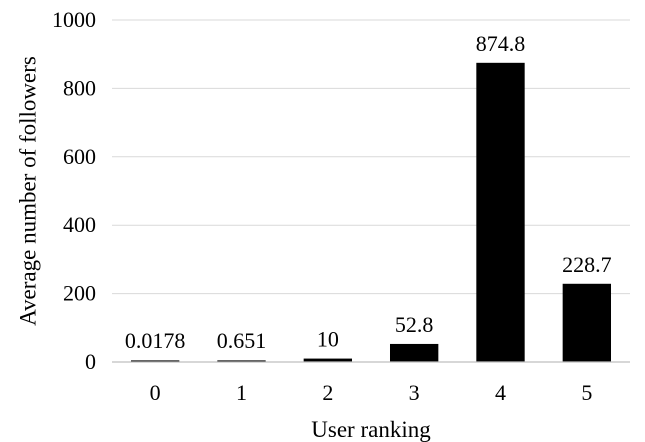 This screenshot has height=442, width=645. I want to click on data-label: 0.0178, so click(155, 340).